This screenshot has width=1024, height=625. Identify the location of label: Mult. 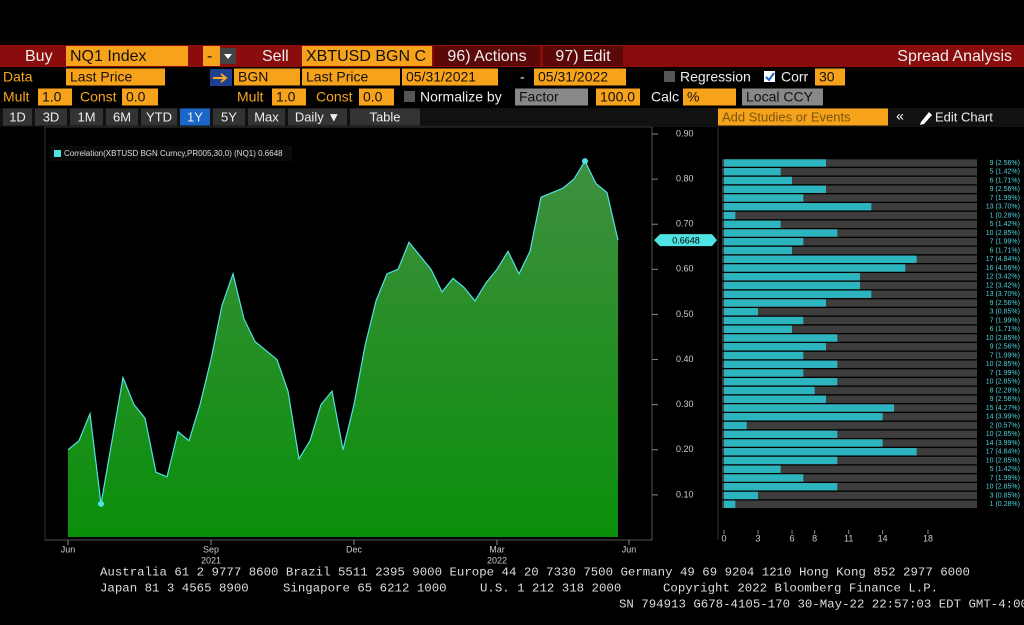
(250, 97).